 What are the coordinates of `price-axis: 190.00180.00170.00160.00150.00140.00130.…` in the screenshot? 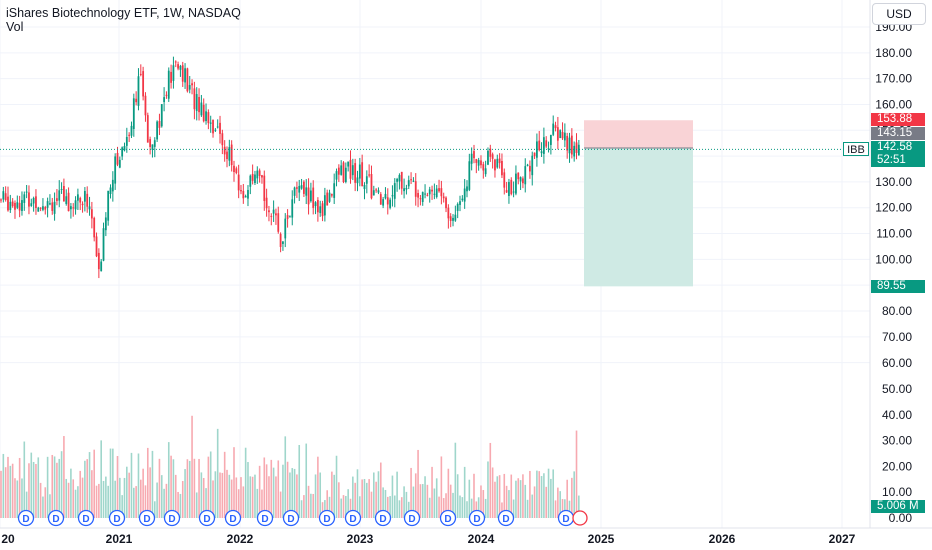 It's located at (893, 272).